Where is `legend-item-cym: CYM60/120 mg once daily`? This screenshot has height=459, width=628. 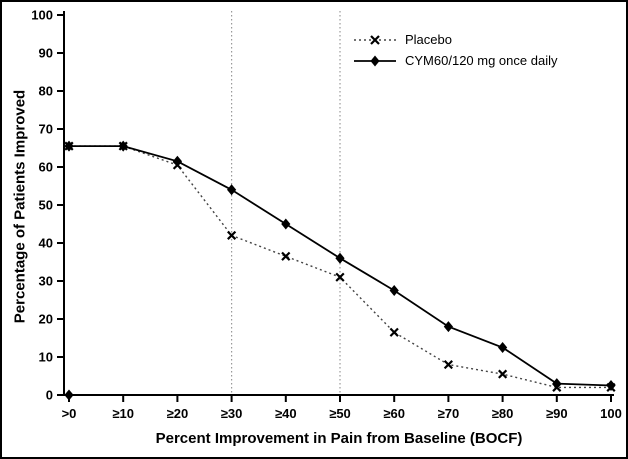
legend-item-cym: CYM60/120 mg once daily is located at coordinates (454, 60).